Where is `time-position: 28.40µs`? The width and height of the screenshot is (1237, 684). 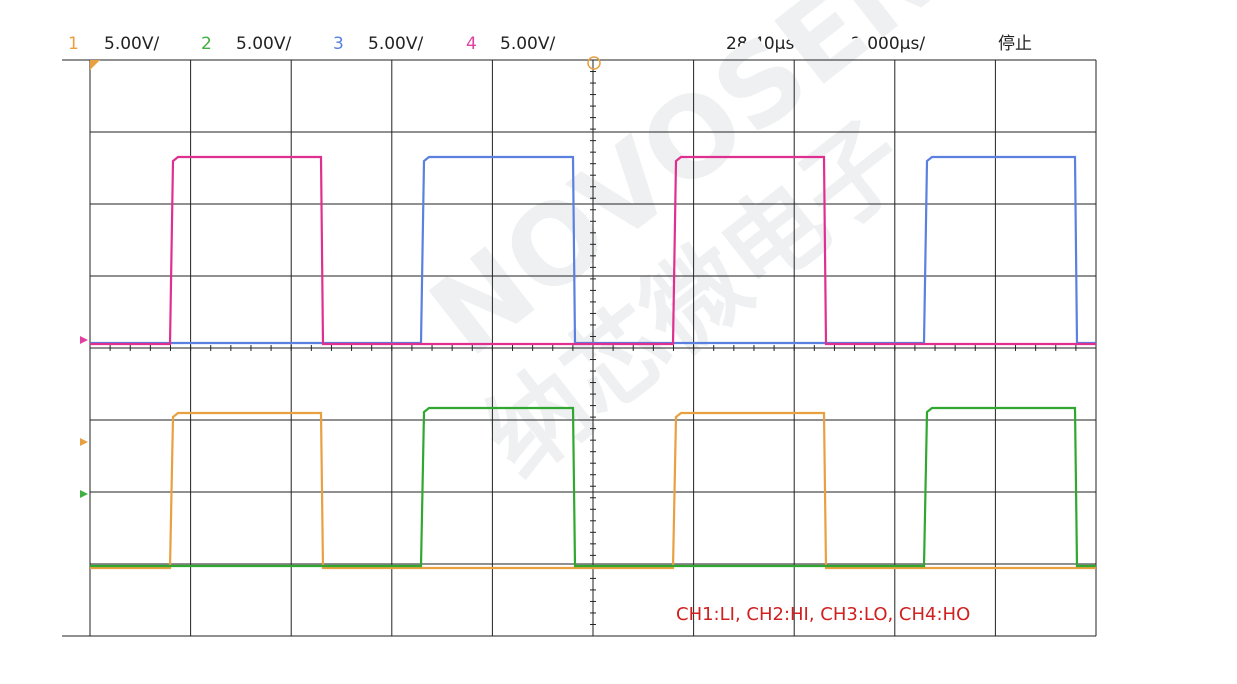
time-position: 28.40µs is located at coordinates (760, 44).